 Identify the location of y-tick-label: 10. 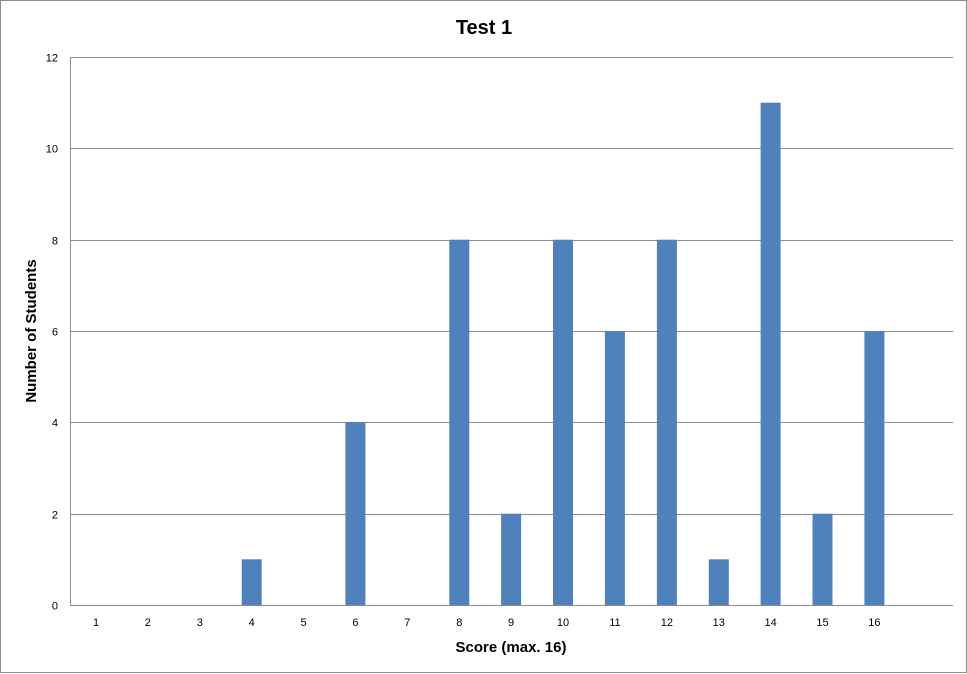
(52, 150).